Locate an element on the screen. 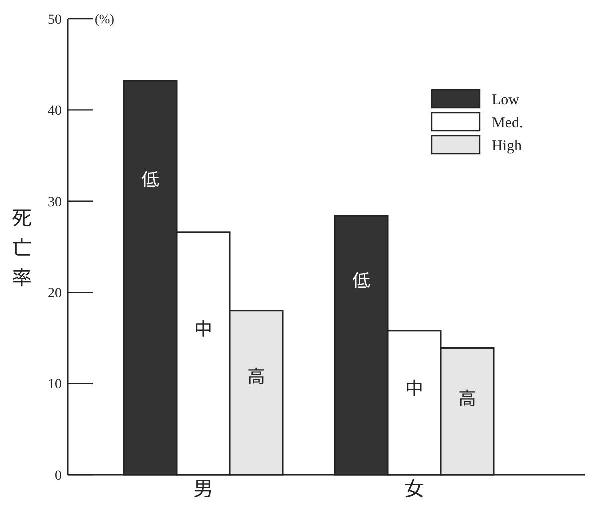  x-tick-label: 男 is located at coordinates (204, 487).